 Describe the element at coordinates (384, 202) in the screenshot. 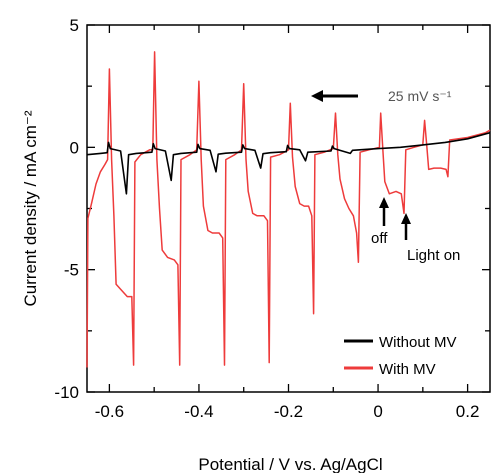

I see `off-arrow-head` at that location.